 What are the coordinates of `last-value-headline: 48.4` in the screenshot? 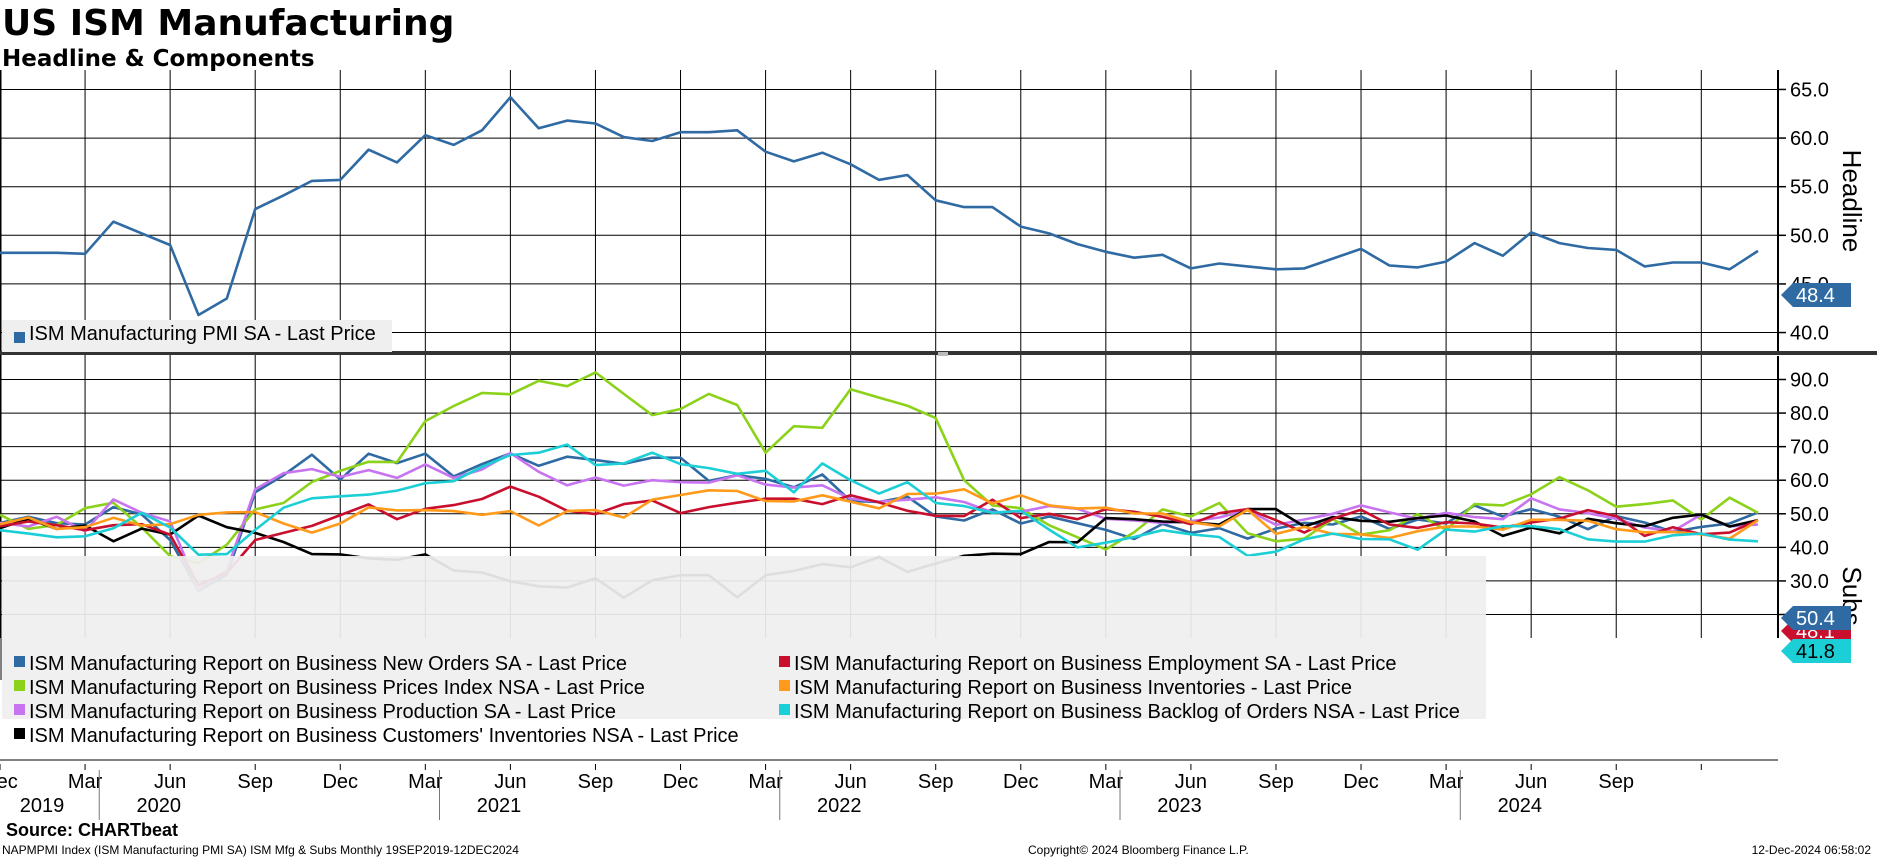 It's located at (1816, 295).